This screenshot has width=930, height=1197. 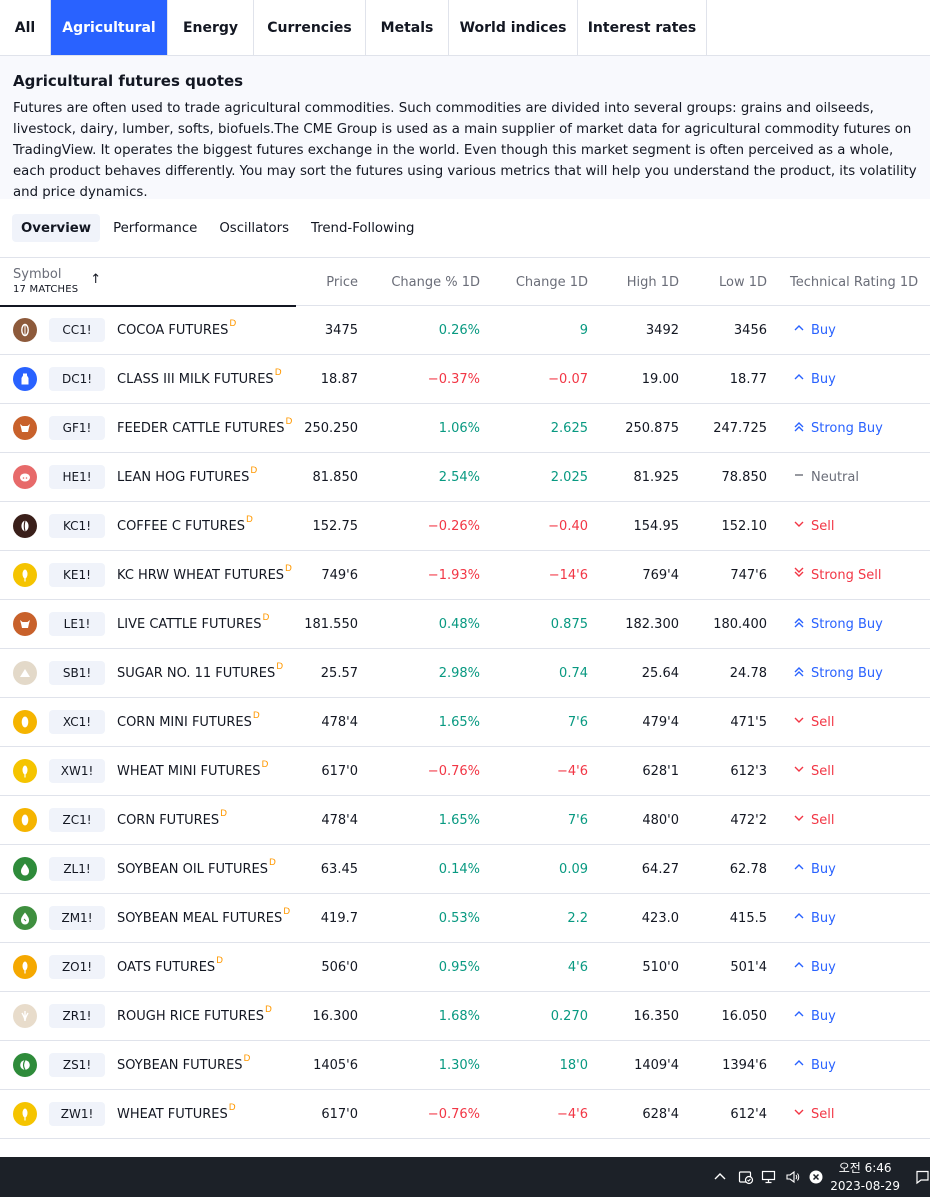 I want to click on ticker-badge: HE1!, so click(x=77, y=477).